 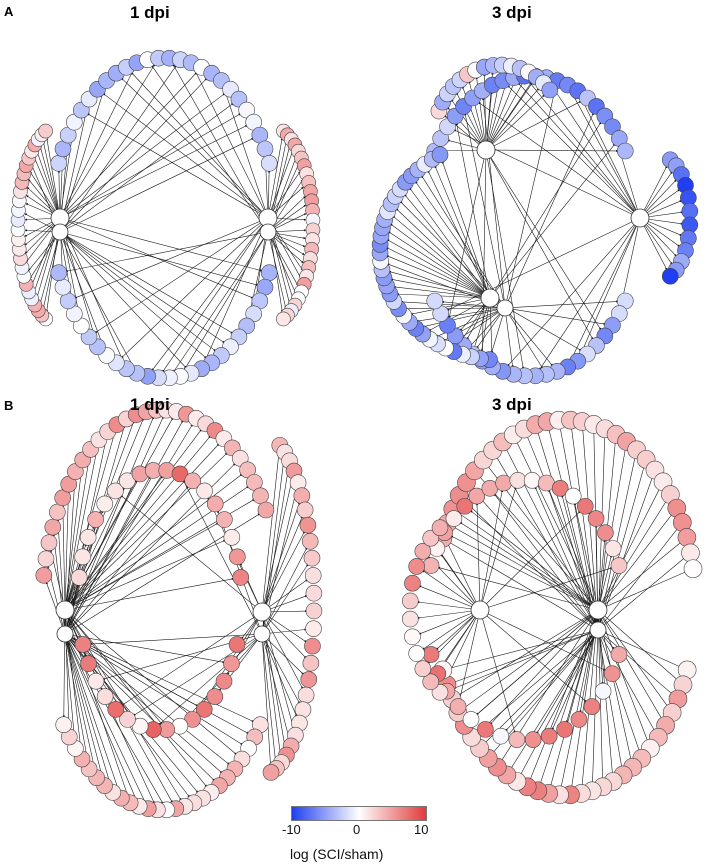 What do you see at coordinates (357, 829) in the screenshot?
I see `colorbar-tick-mid: 0` at bounding box center [357, 829].